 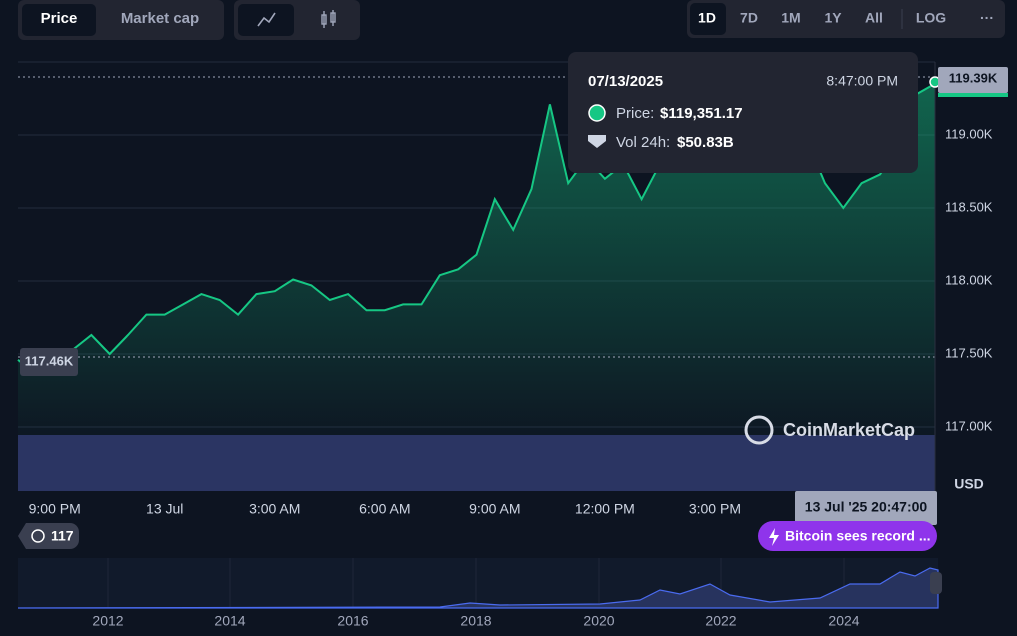 What do you see at coordinates (846, 19) in the screenshot?
I see `range-group` at bounding box center [846, 19].